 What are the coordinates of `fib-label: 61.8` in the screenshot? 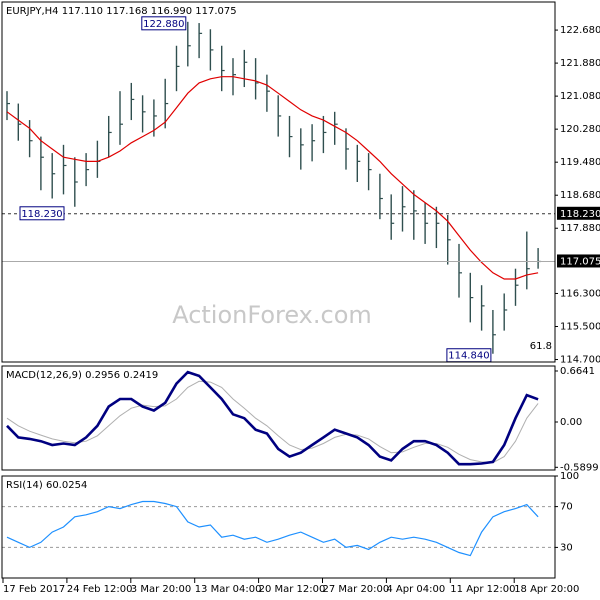 It's located at (541, 346).